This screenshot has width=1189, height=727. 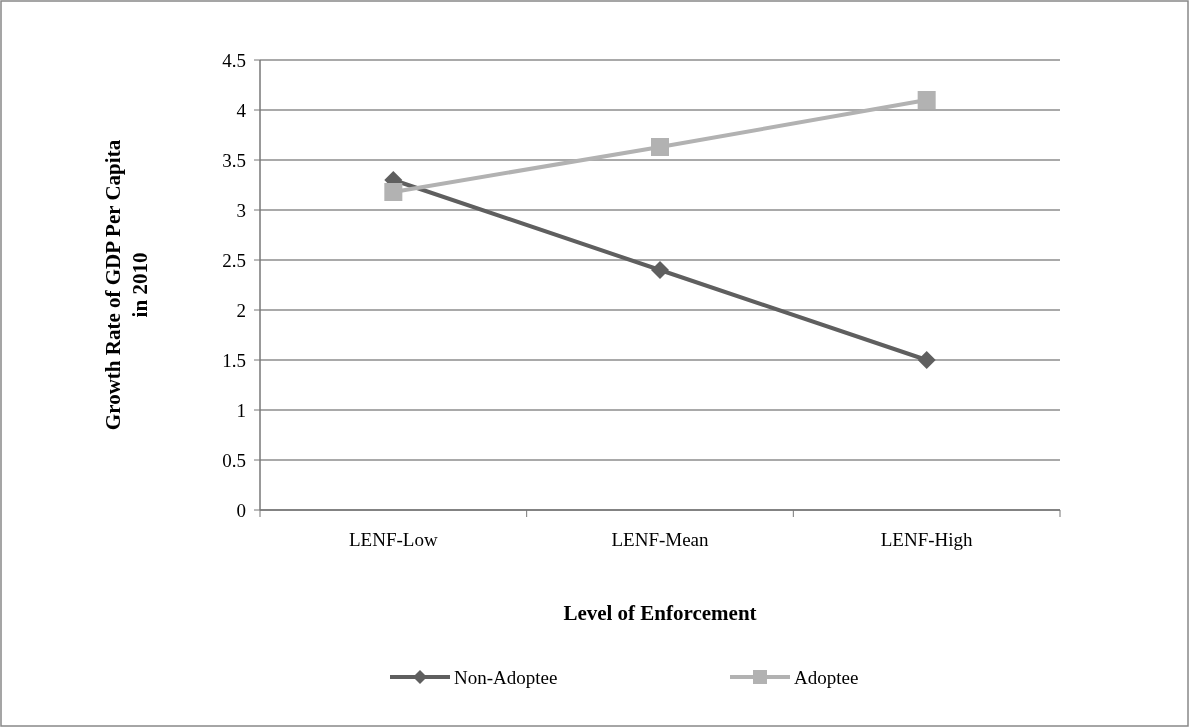 I want to click on y-tick-label: 1, so click(x=241, y=410).